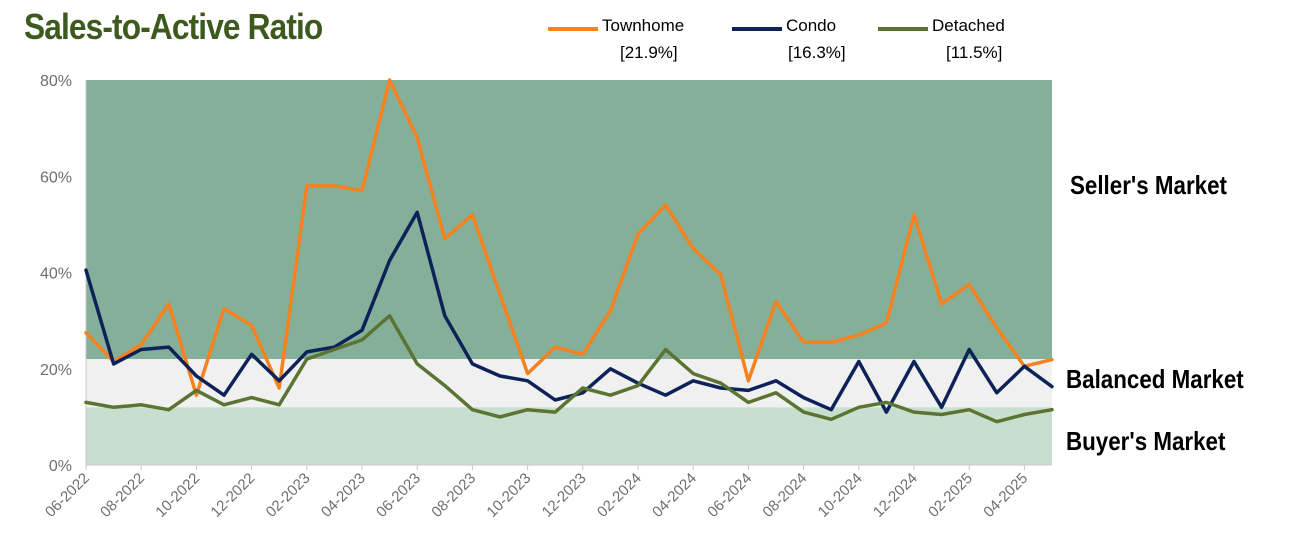 Image resolution: width=1292 pixels, height=546 pixels. I want to click on y-tick-label: 60%, so click(56, 177).